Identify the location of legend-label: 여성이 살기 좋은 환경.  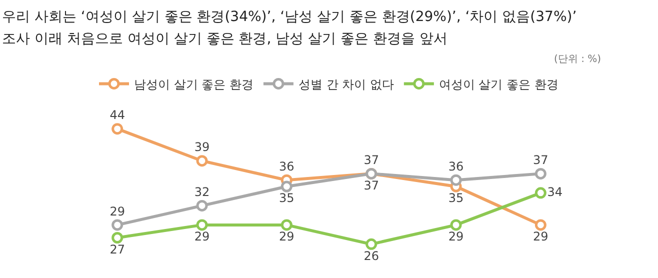
(498, 84).